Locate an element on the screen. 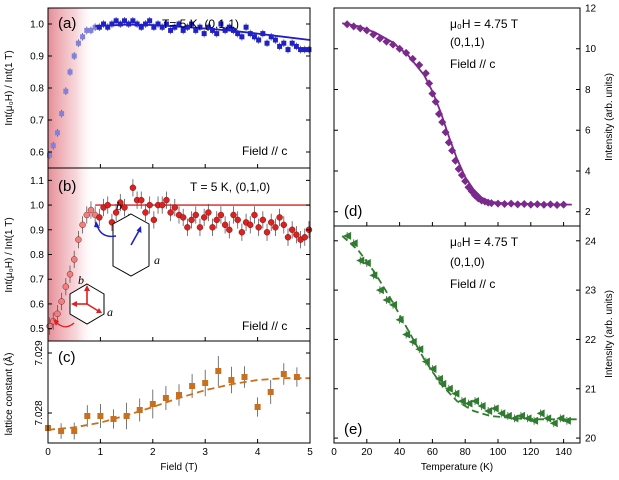  xtick-label-e: 120 is located at coordinates (530, 452).